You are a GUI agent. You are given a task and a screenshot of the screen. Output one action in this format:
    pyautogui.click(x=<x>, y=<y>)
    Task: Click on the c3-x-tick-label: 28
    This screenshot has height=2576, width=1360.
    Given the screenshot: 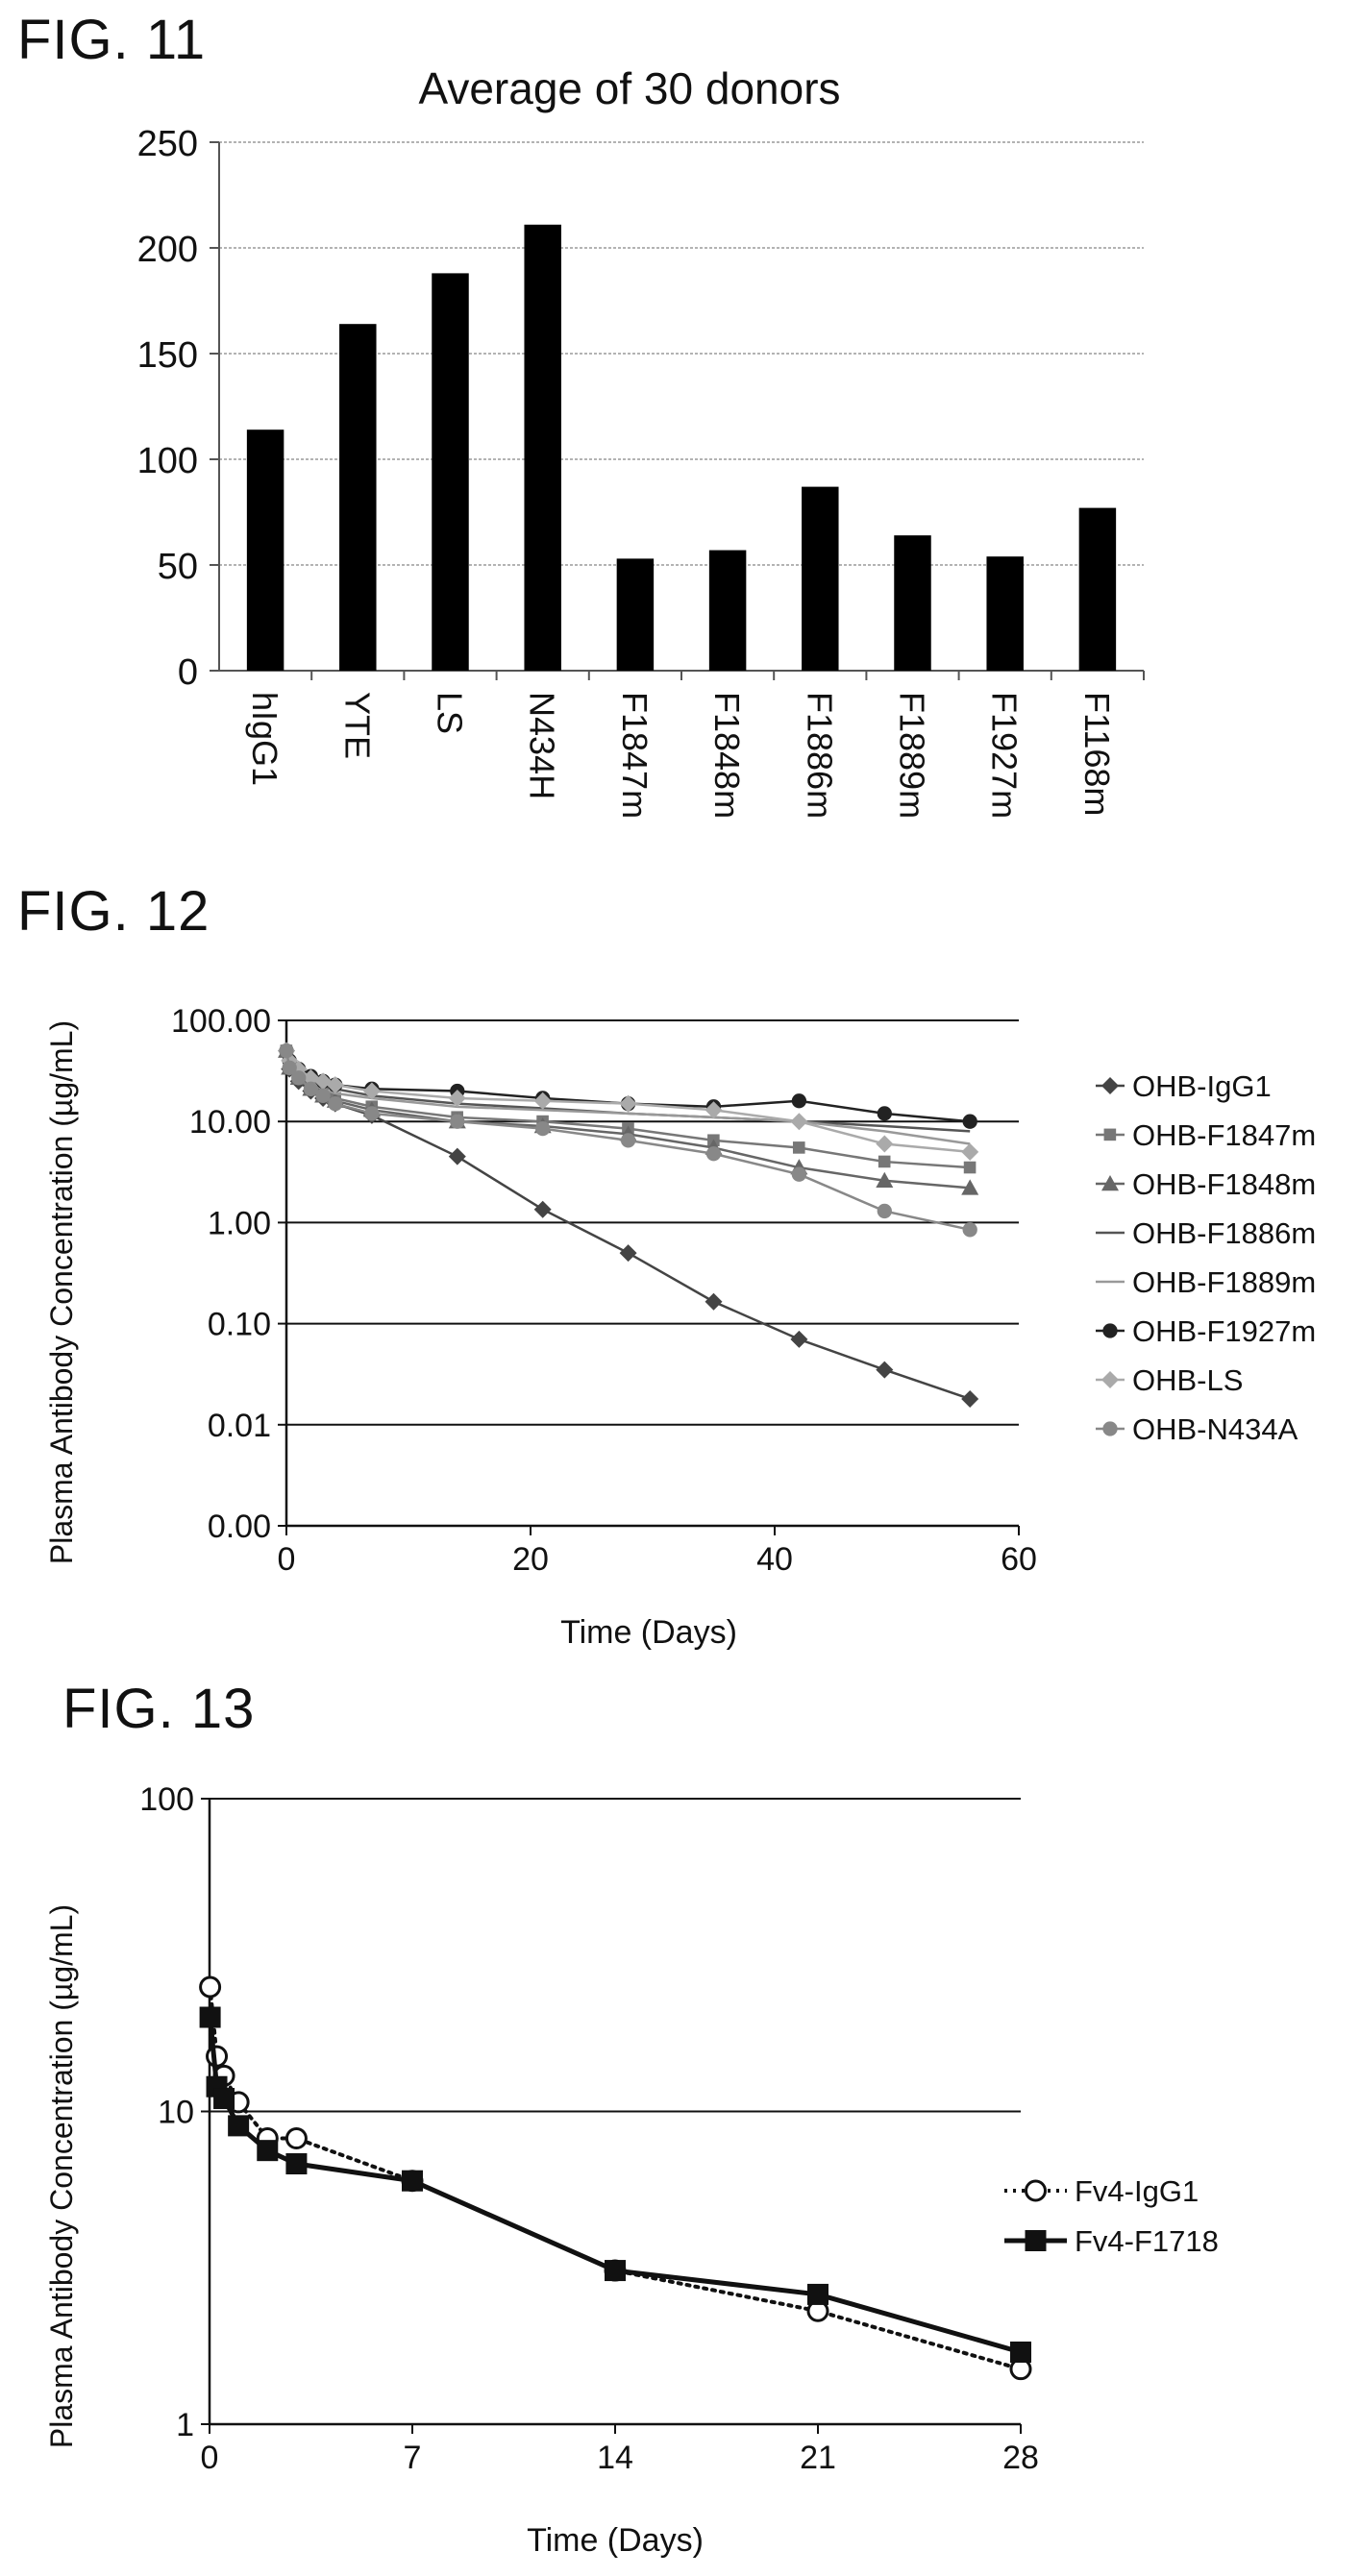 What is the action you would take?
    pyautogui.click(x=1020, y=2458)
    